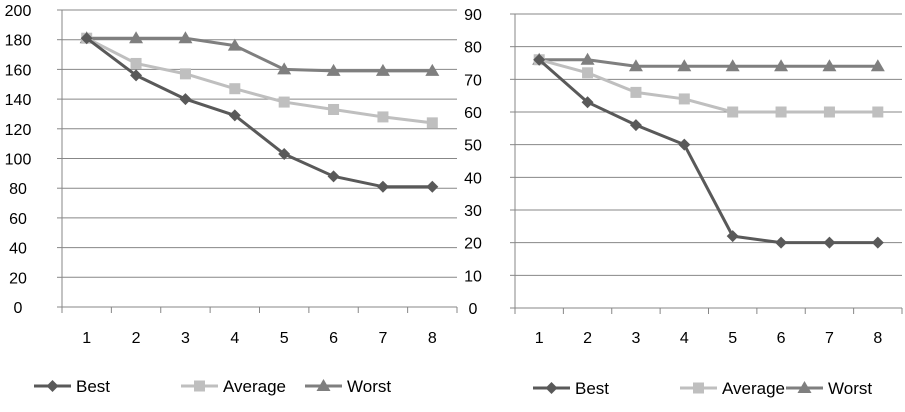  Describe the element at coordinates (473, 211) in the screenshot. I see `y-tick-label: 30` at that location.